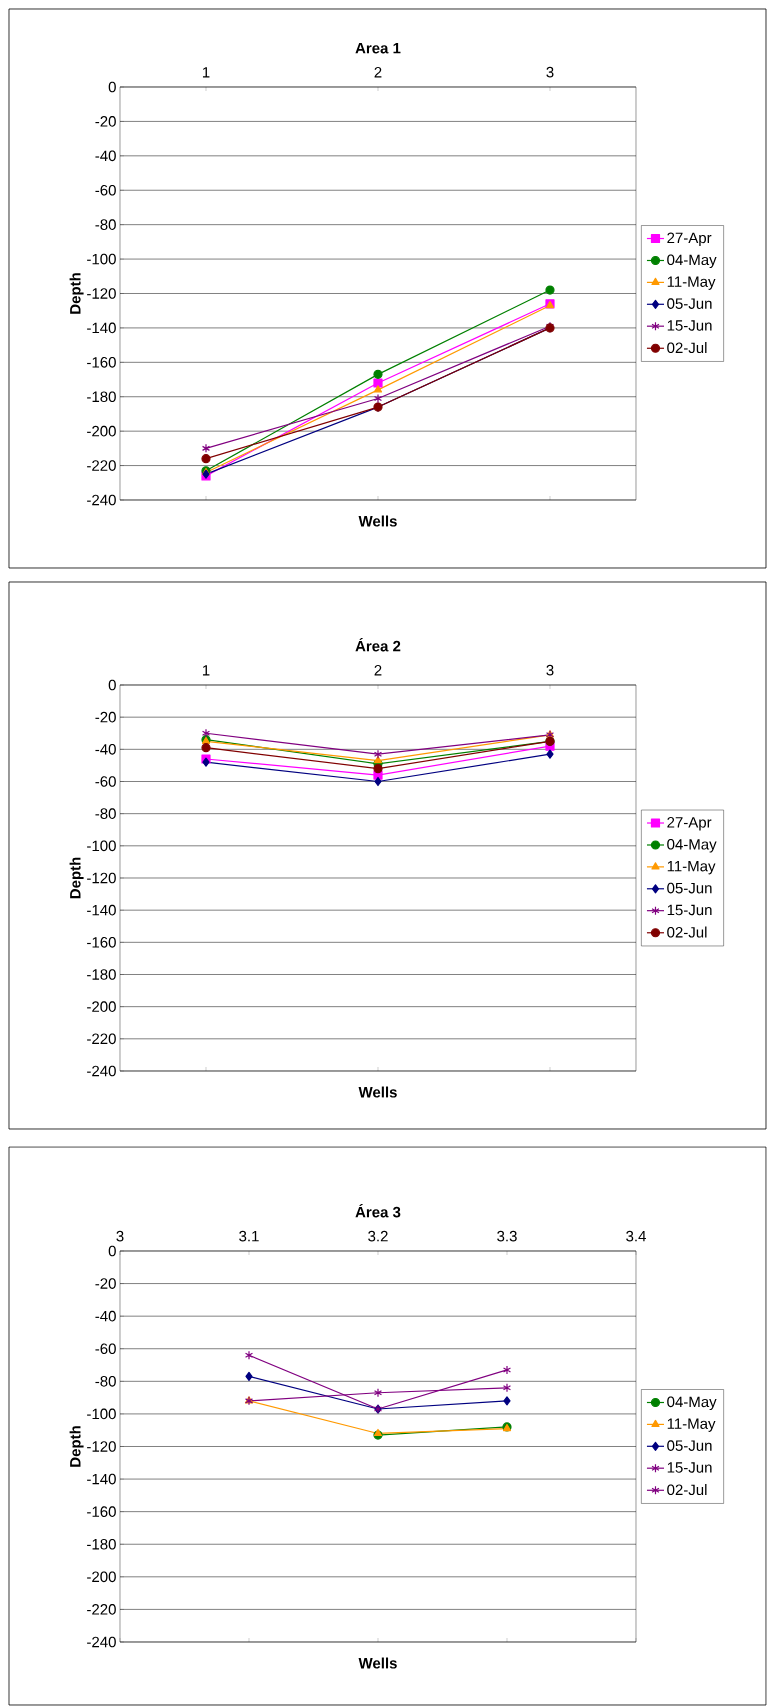 This screenshot has width=770, height=1706. What do you see at coordinates (378, 645) in the screenshot?
I see `chart-title: Área 2` at bounding box center [378, 645].